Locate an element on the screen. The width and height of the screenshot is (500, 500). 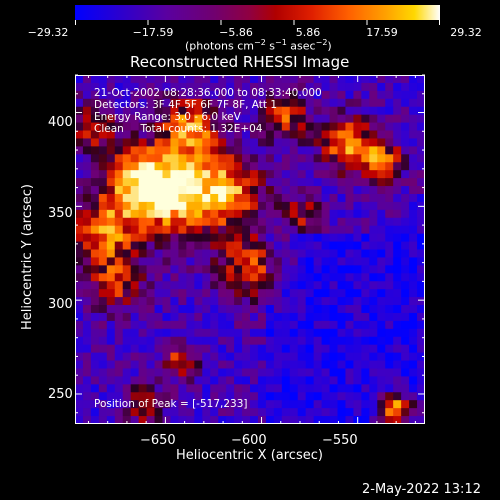
x-axis-label: Heliocentric X (arcsec) is located at coordinates (249, 455).